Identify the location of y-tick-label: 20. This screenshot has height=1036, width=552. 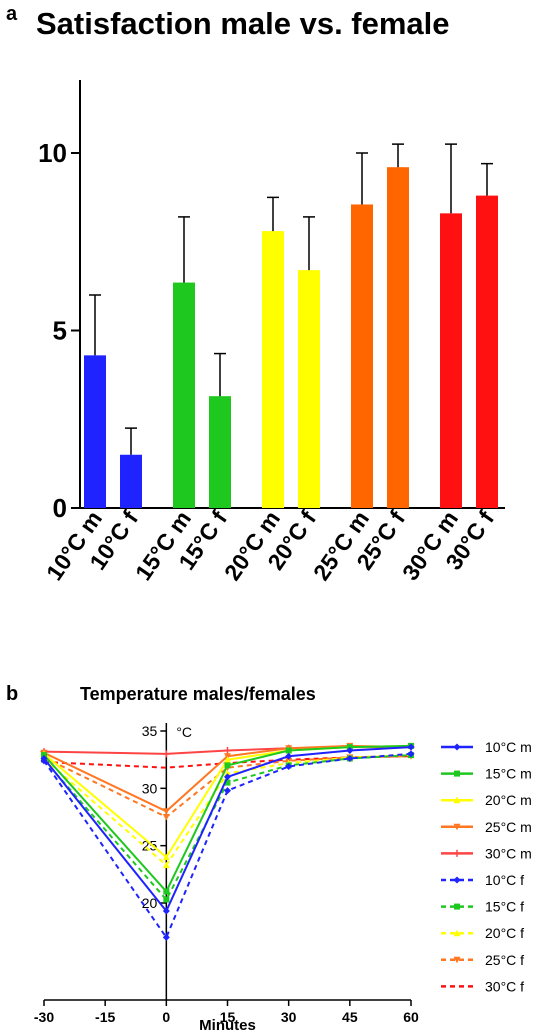
(150, 903).